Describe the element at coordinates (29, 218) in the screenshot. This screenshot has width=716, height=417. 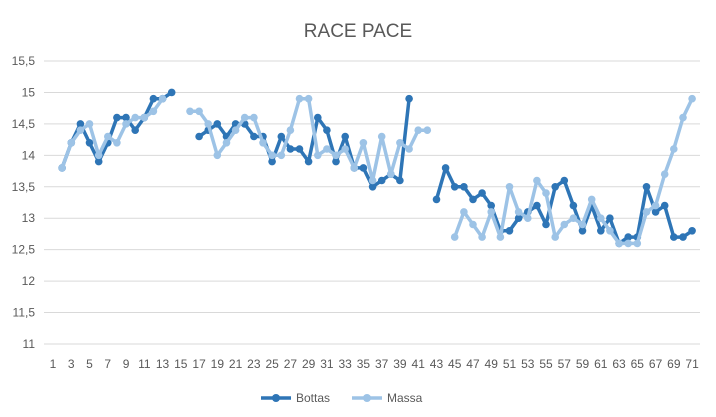
I see `y-tick-label: 13` at that location.